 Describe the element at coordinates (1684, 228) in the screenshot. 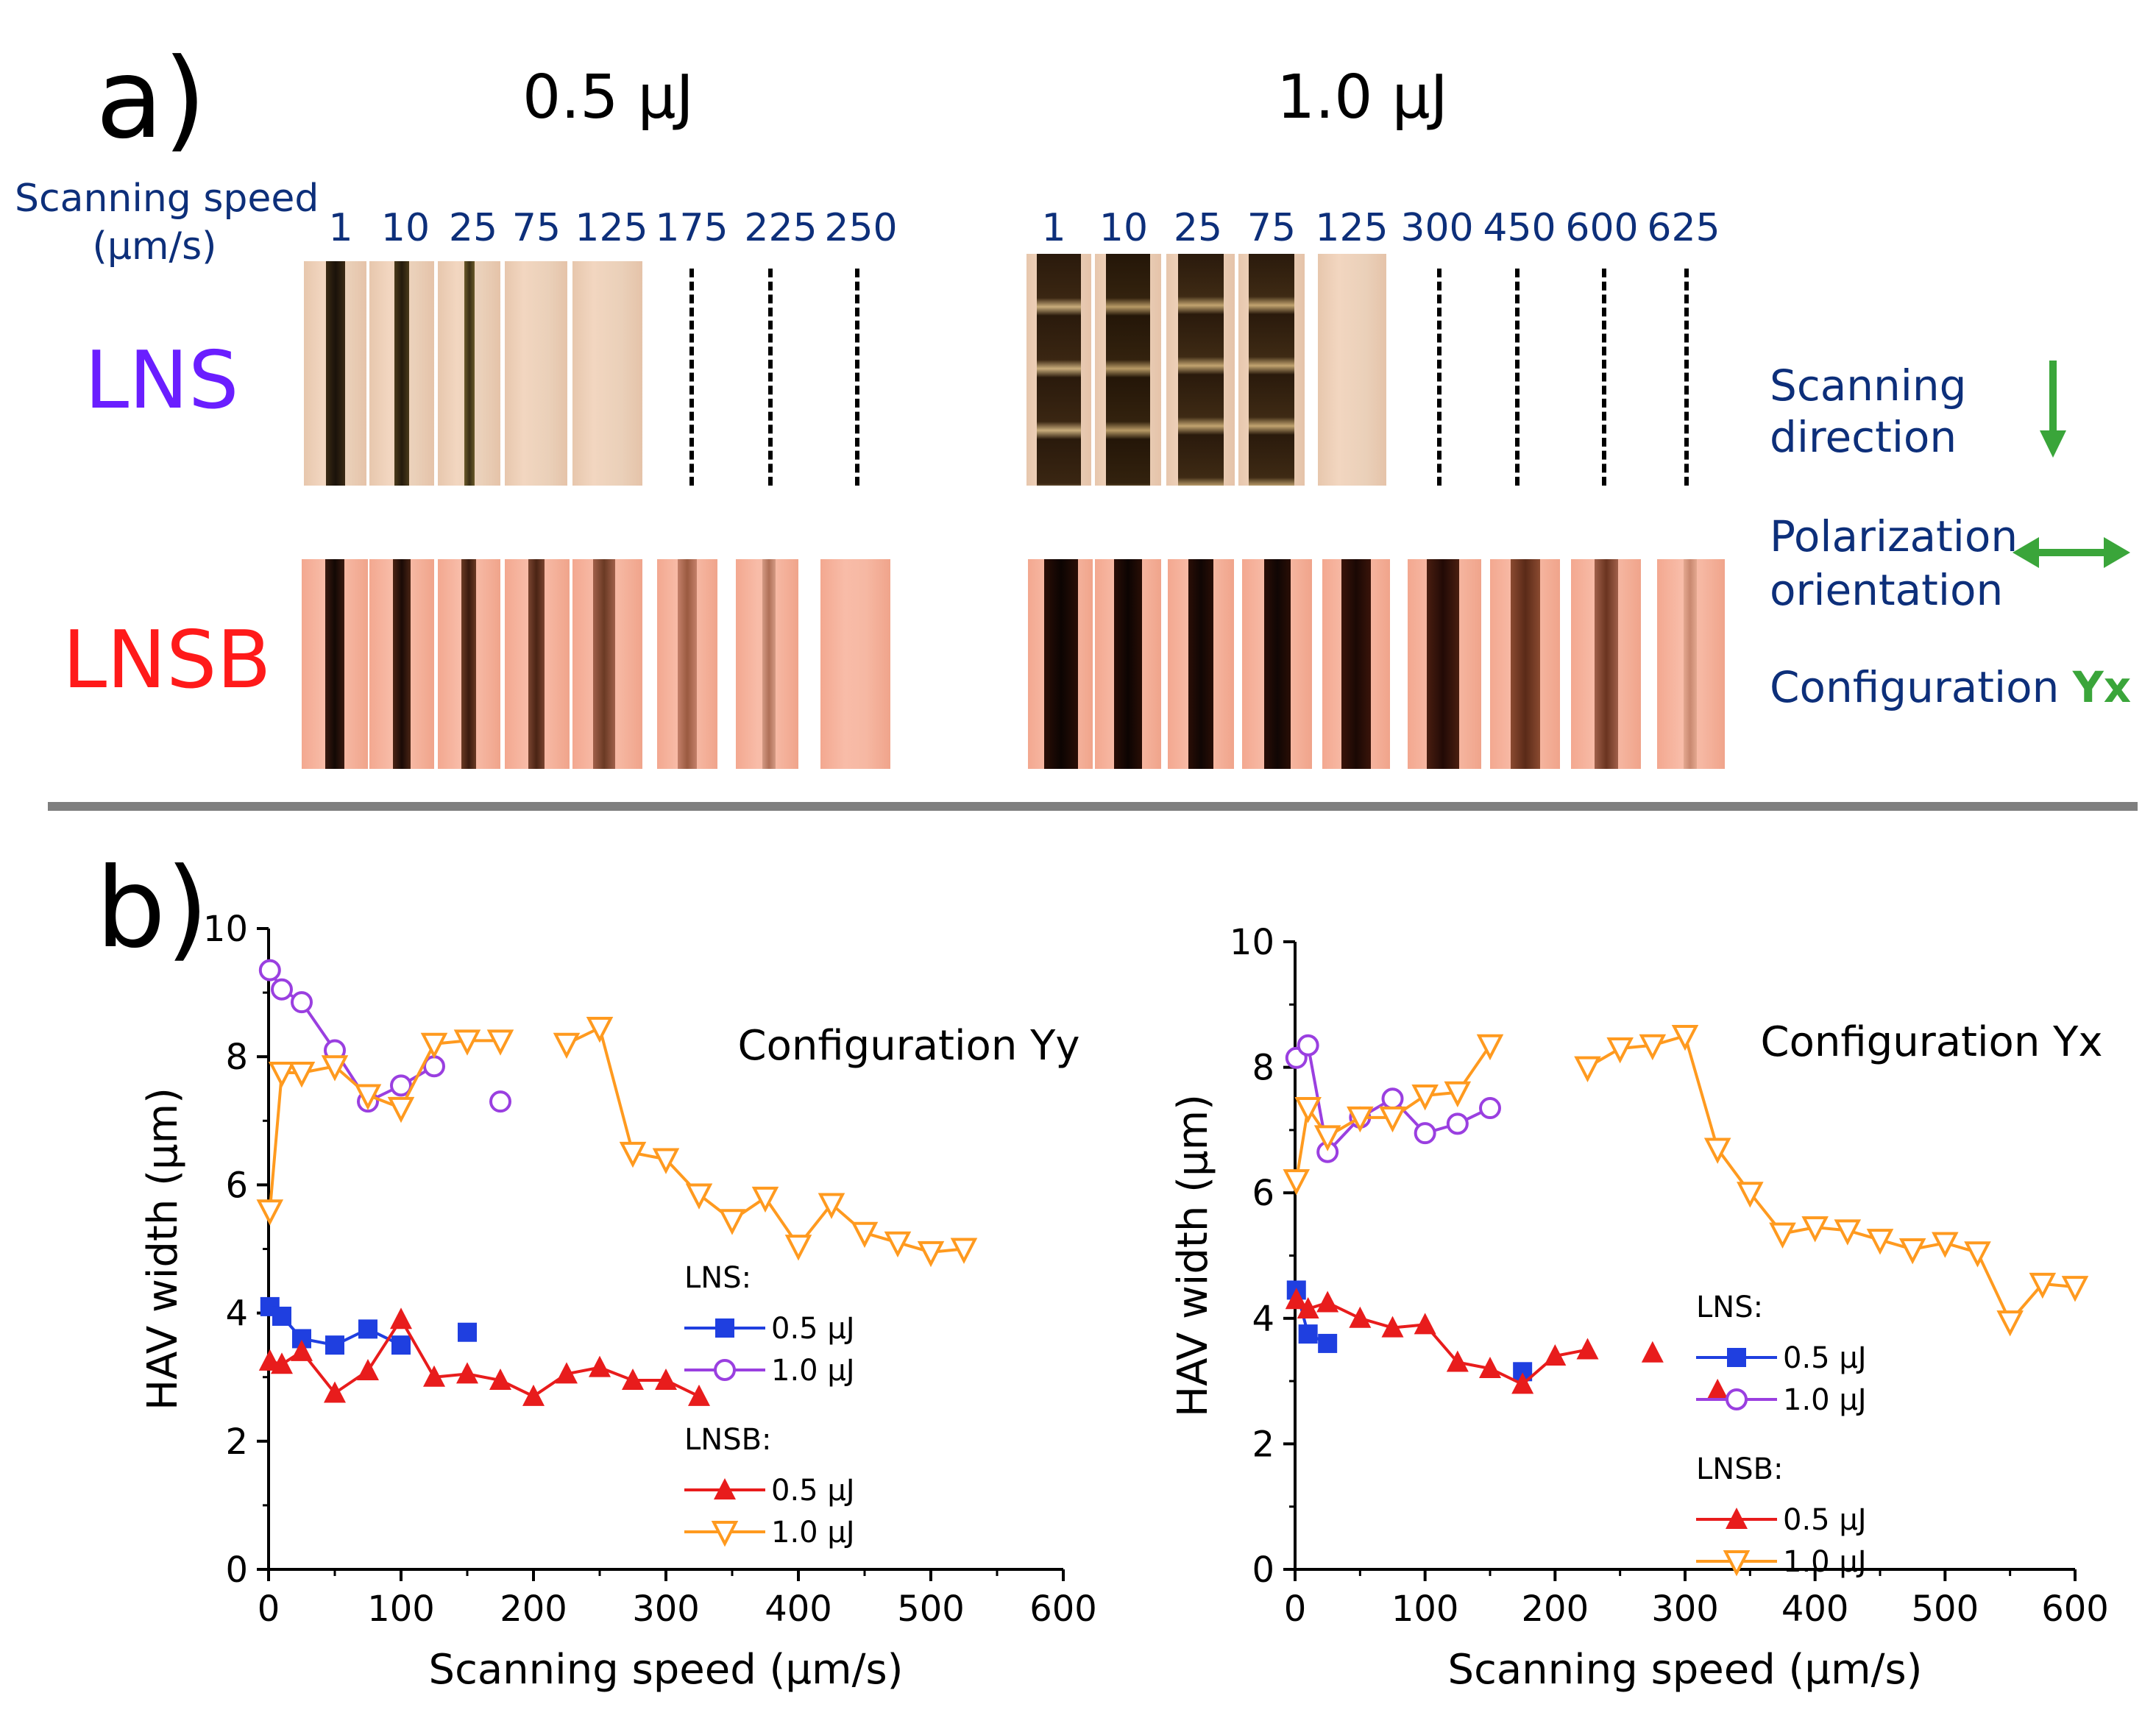

I see `speed-tick-10: 625` at that location.